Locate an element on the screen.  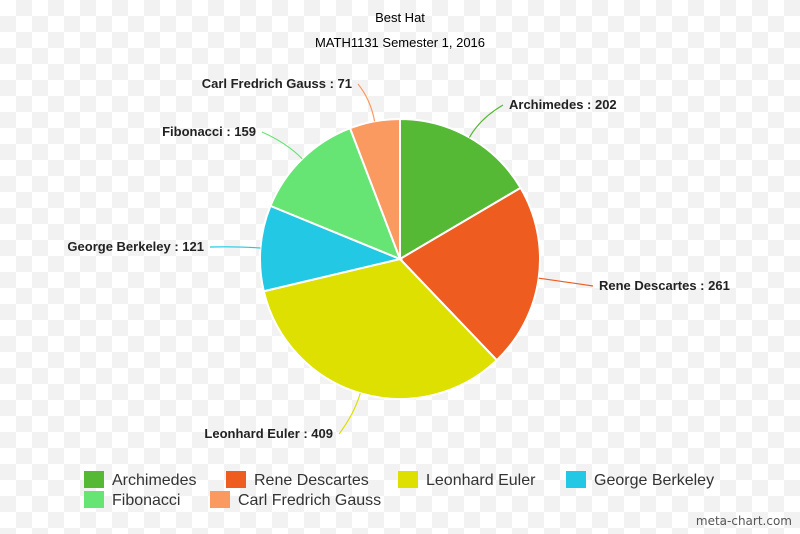
legend-item-leonhard-euler: Leonhard Euler is located at coordinates (467, 480).